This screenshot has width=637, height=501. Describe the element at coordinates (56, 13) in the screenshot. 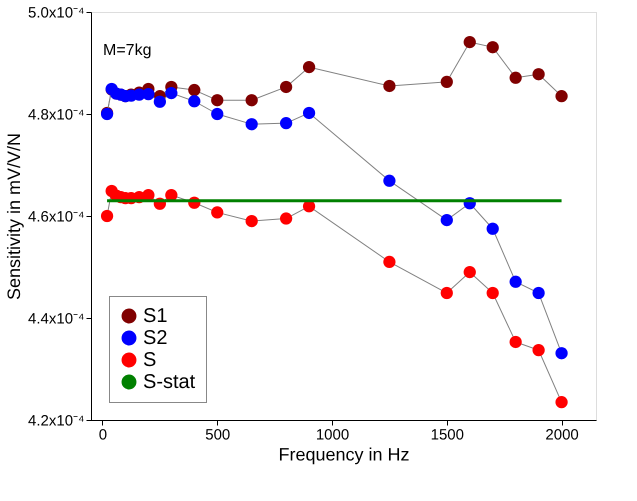

I see `y-tick-label: 5.0x10⁻⁴` at that location.